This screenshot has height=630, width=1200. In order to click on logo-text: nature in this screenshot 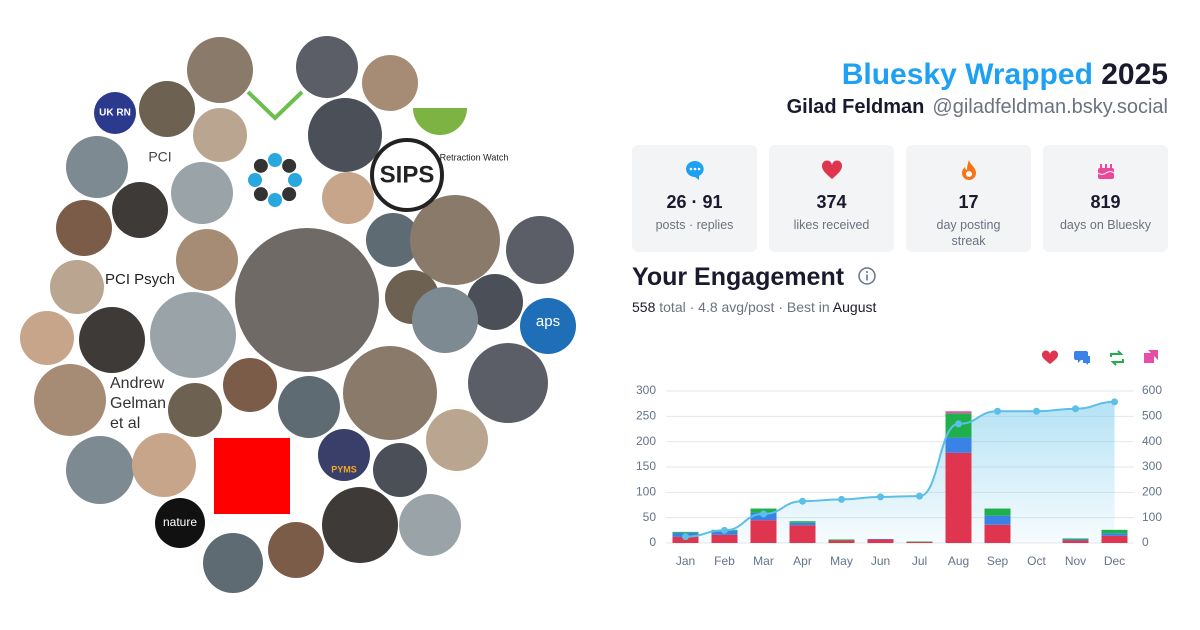, I will do `click(180, 522)`.